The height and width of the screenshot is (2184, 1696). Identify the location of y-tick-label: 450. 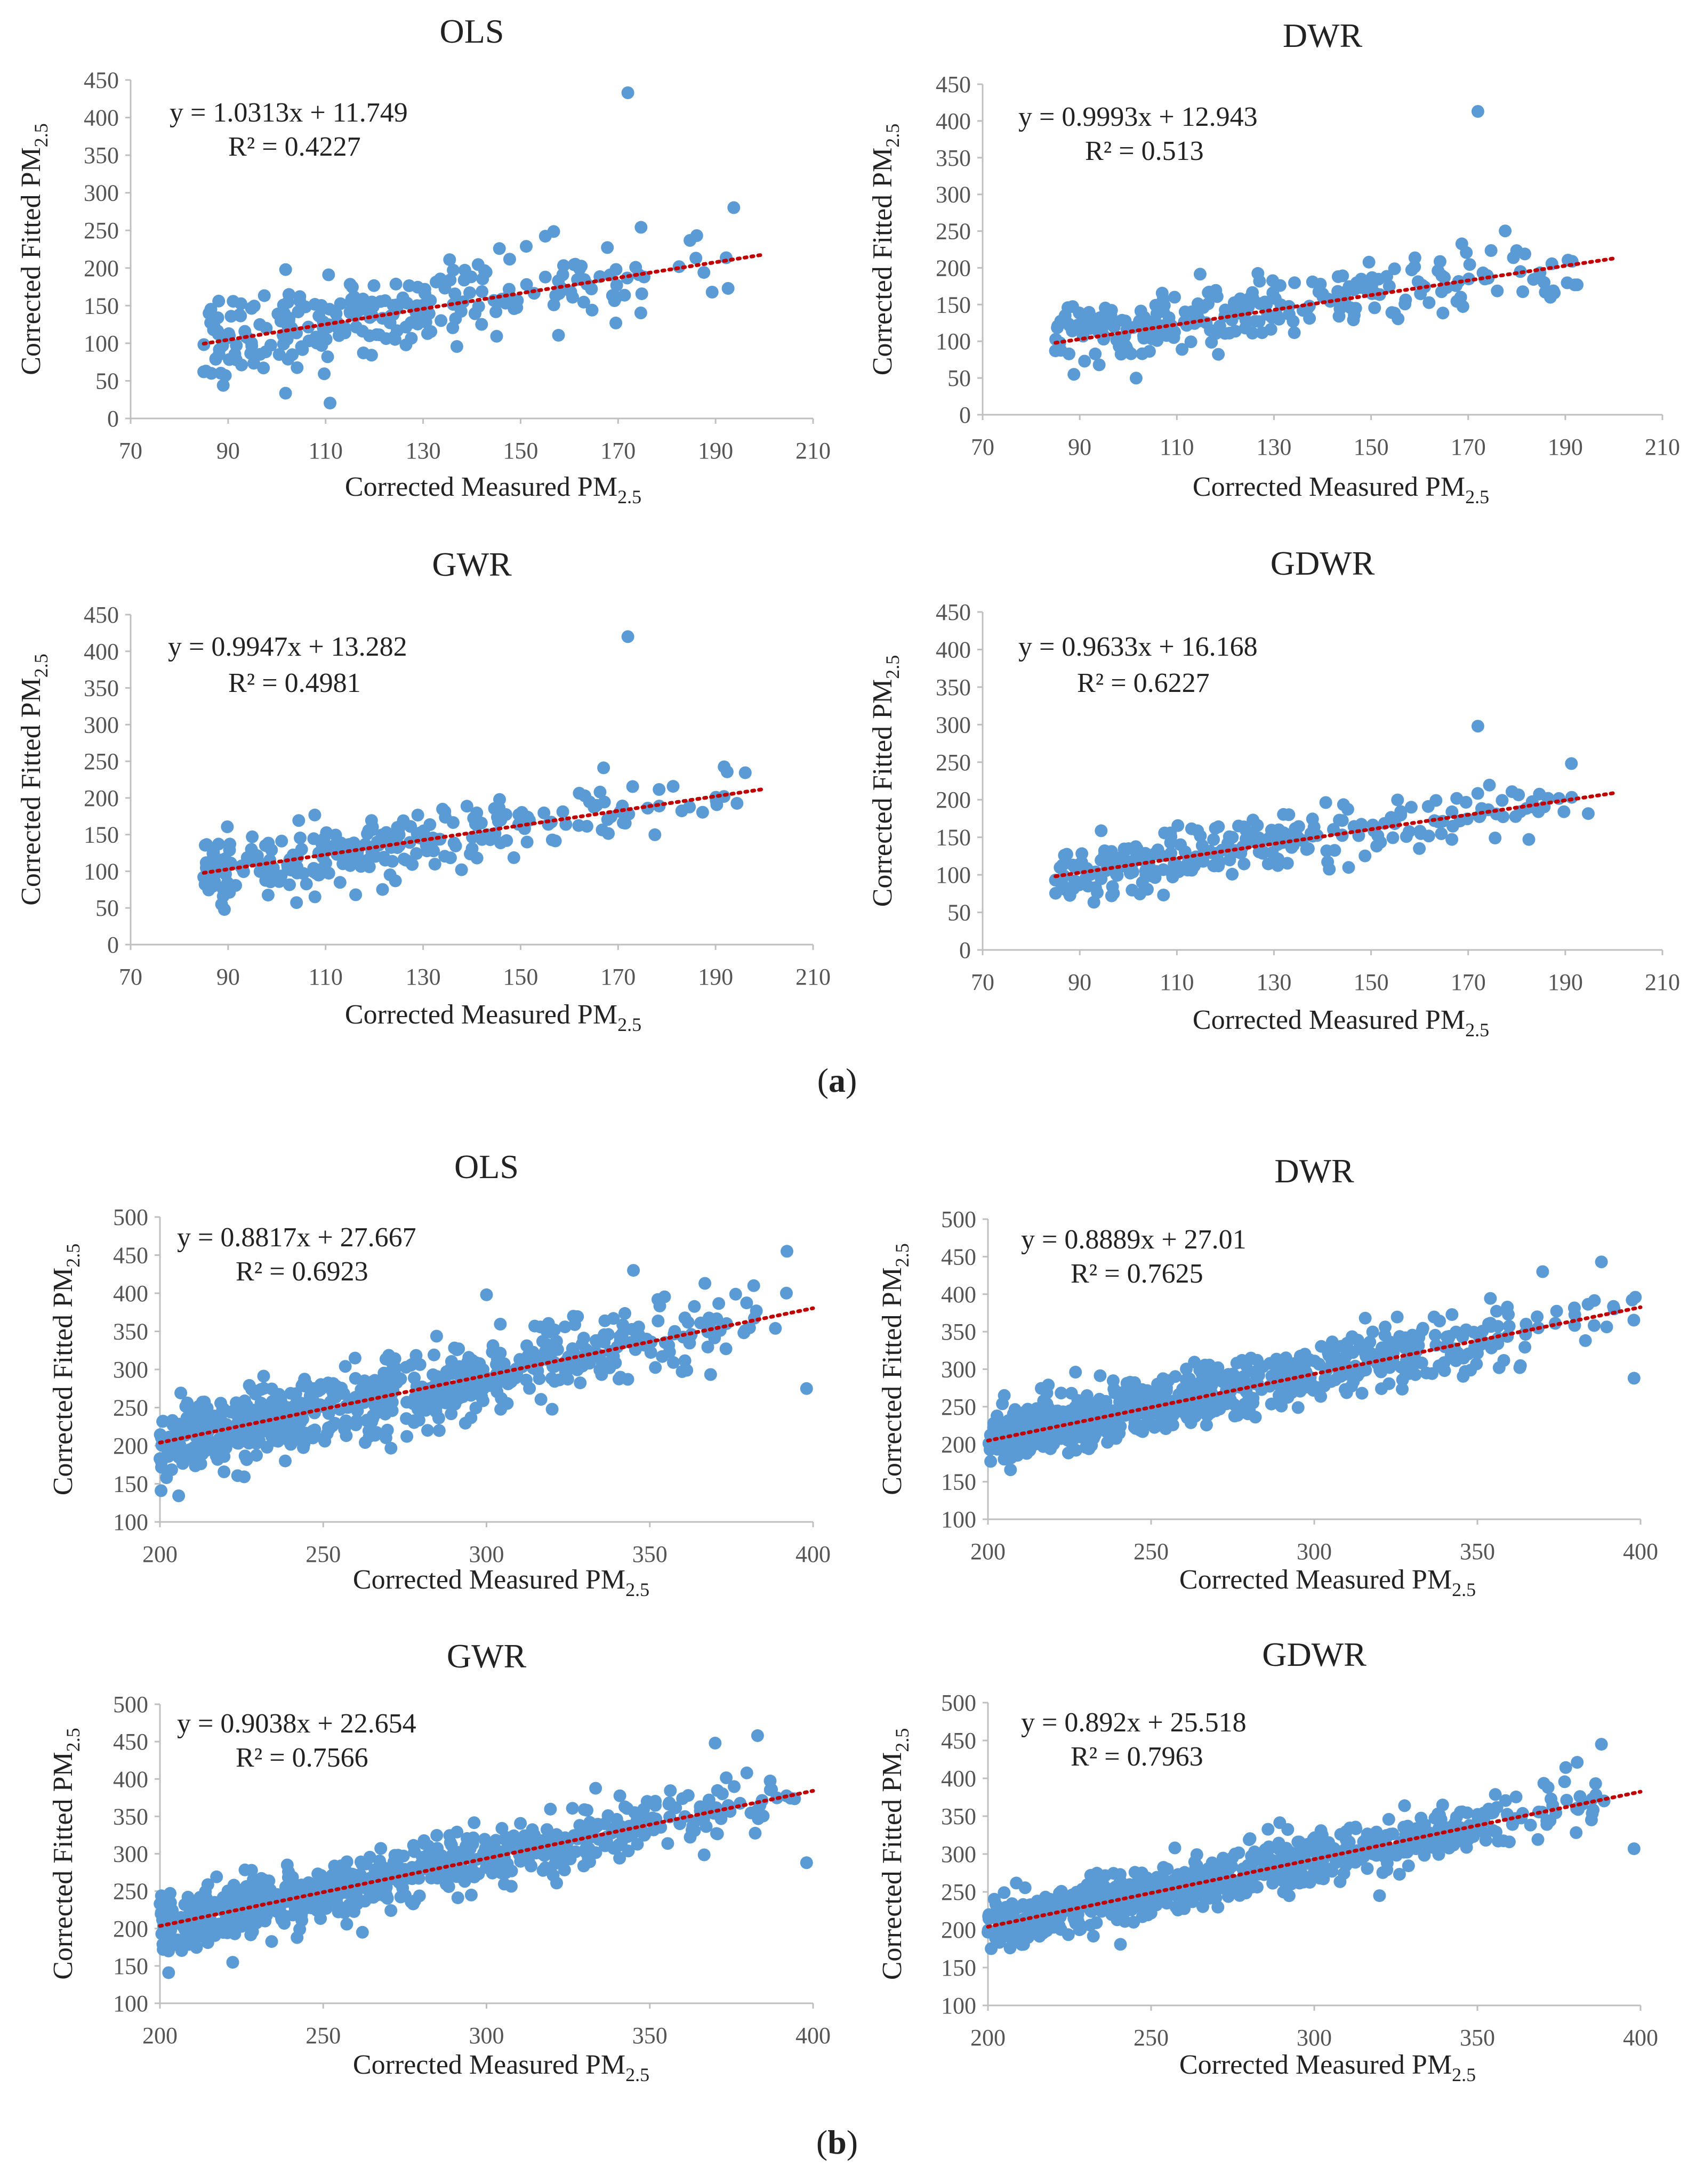
(102, 615).